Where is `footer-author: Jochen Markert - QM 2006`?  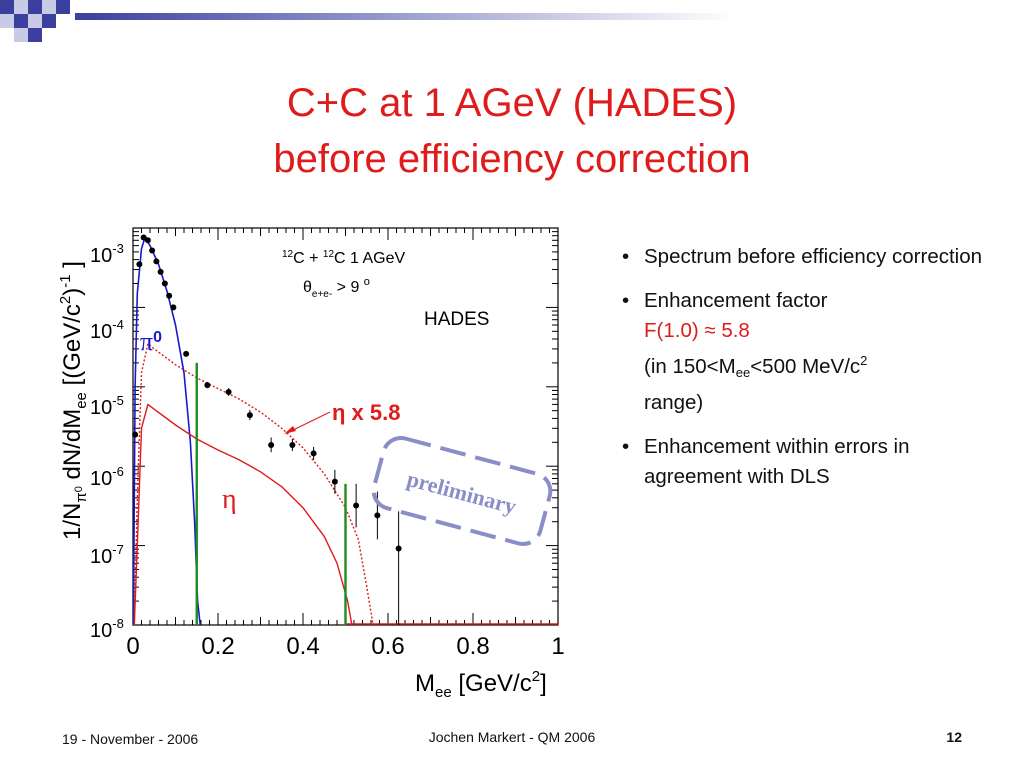 footer-author: Jochen Markert - QM 2006 is located at coordinates (512, 737).